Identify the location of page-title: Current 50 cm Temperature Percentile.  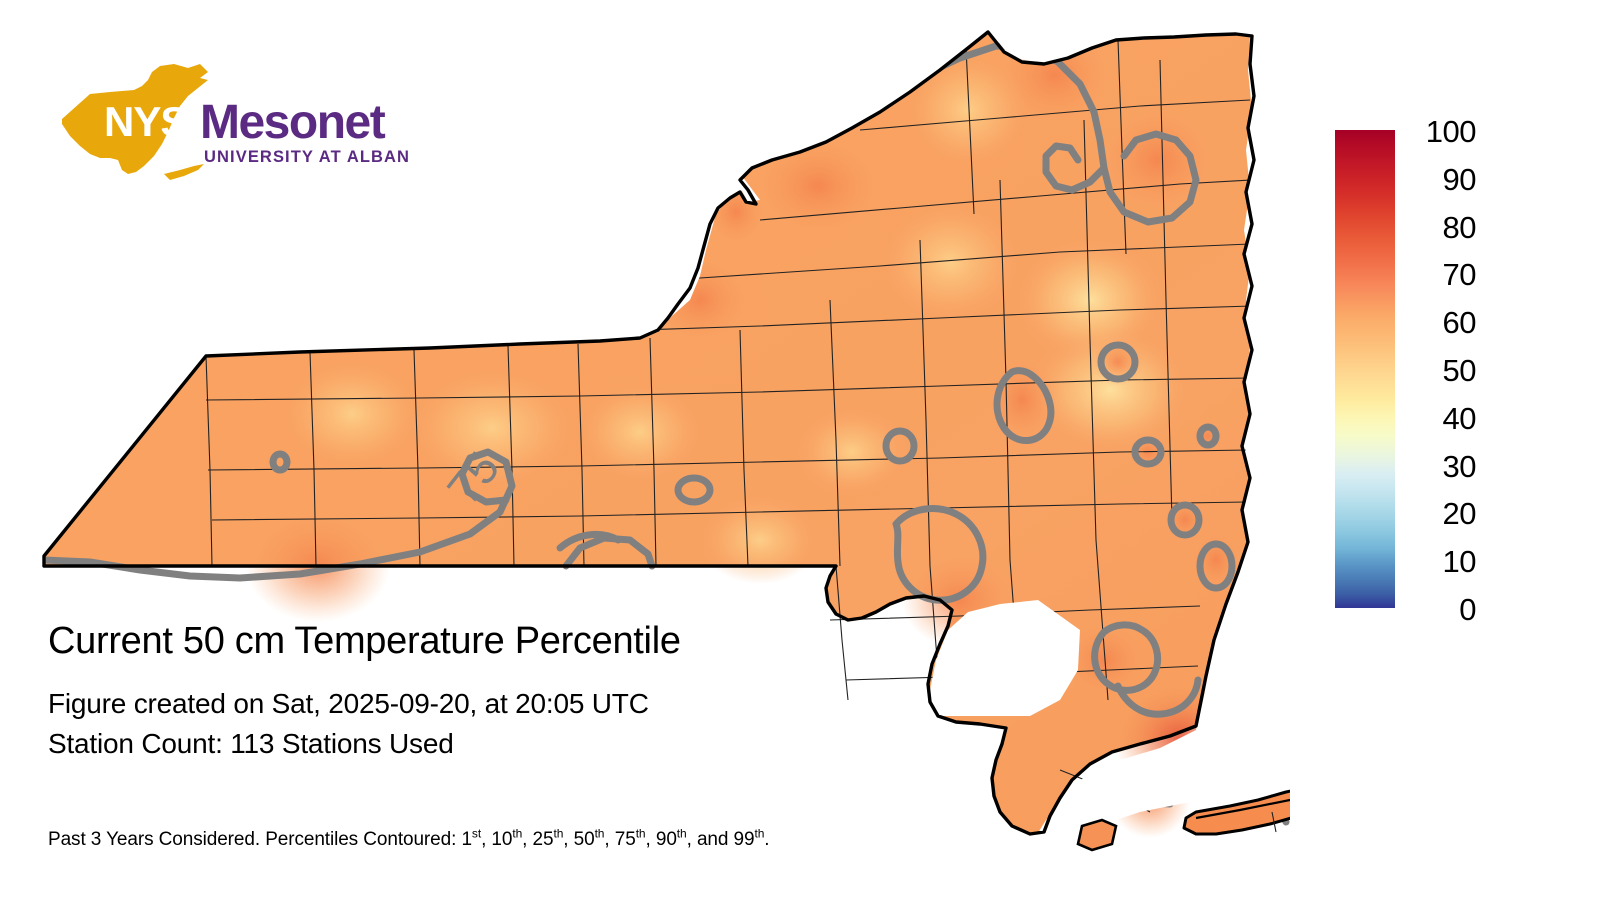
(364, 641).